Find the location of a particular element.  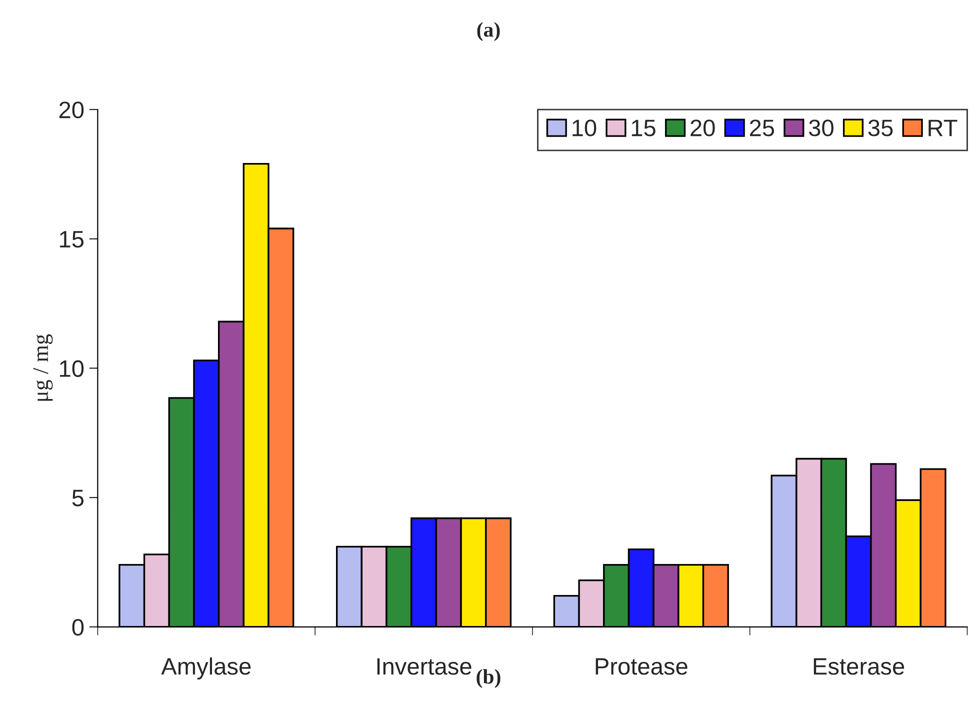

legend-label: 20 is located at coordinates (702, 128).